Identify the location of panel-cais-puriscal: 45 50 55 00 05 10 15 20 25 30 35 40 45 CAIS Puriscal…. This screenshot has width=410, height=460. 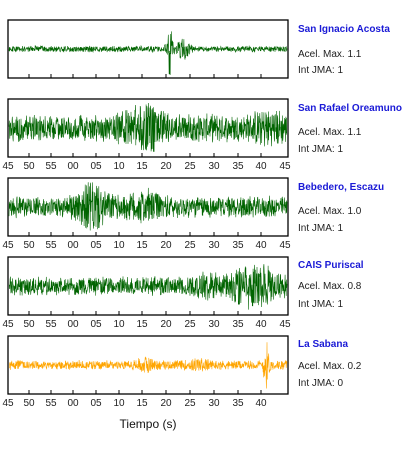
(183, 293).